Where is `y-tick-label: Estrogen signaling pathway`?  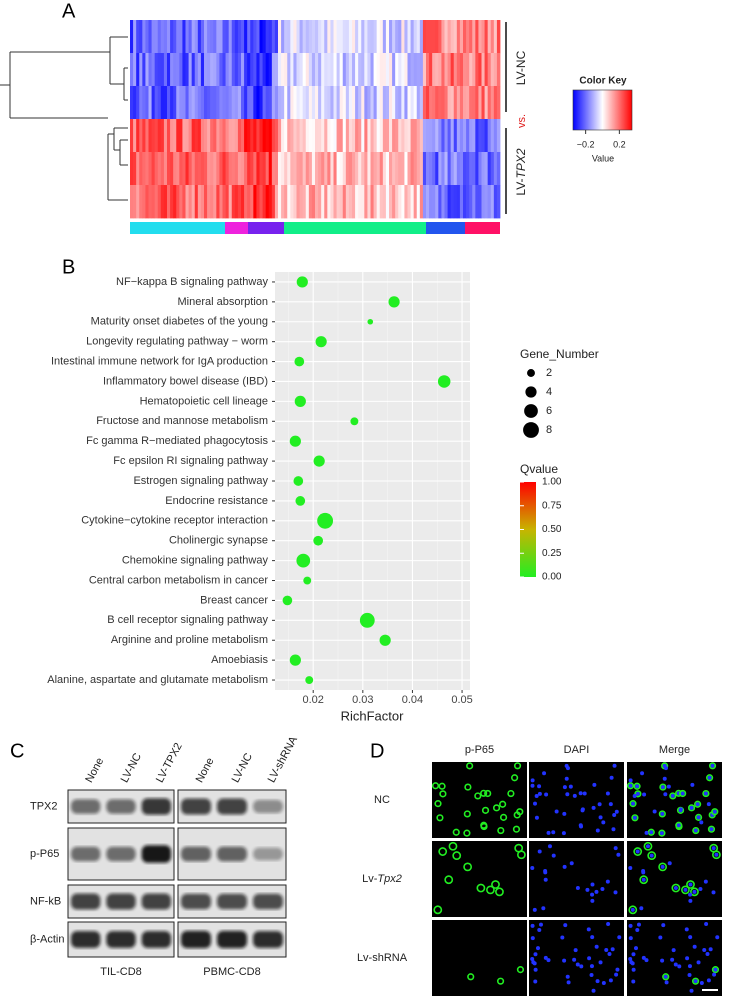 y-tick-label: Estrogen signaling pathway is located at coordinates (200, 481).